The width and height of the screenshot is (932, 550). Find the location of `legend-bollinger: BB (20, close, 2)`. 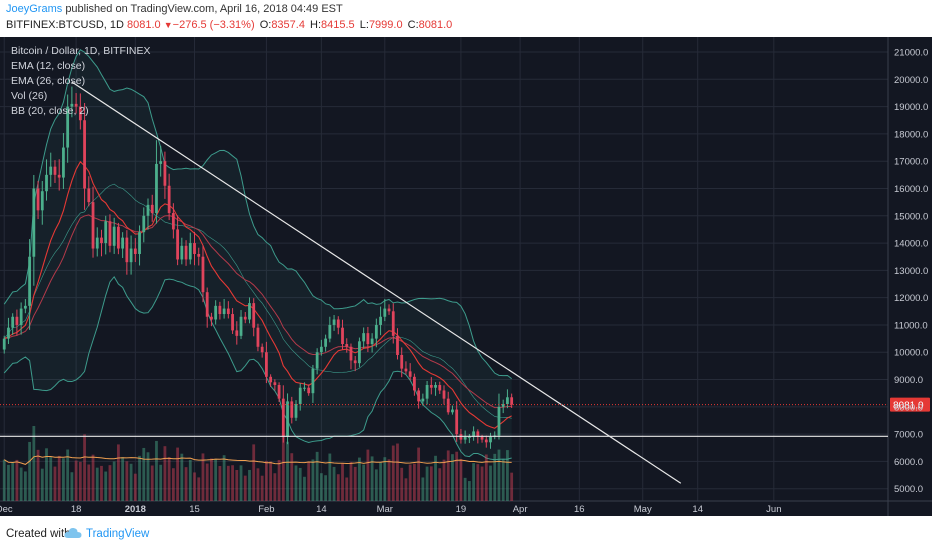

legend-bollinger: BB (20, close, 2) is located at coordinates (50, 111).